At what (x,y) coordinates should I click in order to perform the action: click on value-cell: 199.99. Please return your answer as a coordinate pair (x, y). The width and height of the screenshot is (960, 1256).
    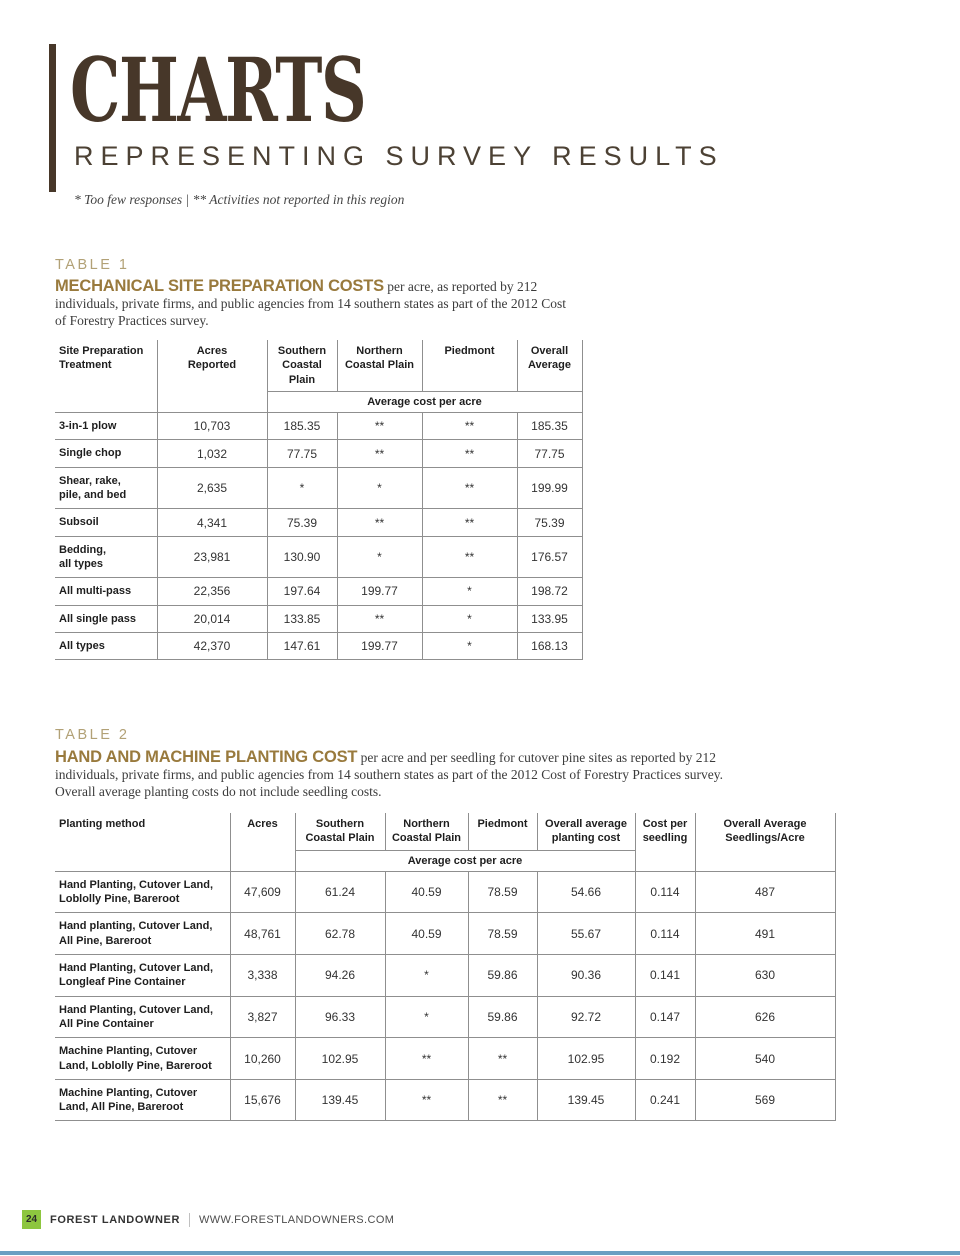
    Looking at the image, I should click on (549, 488).